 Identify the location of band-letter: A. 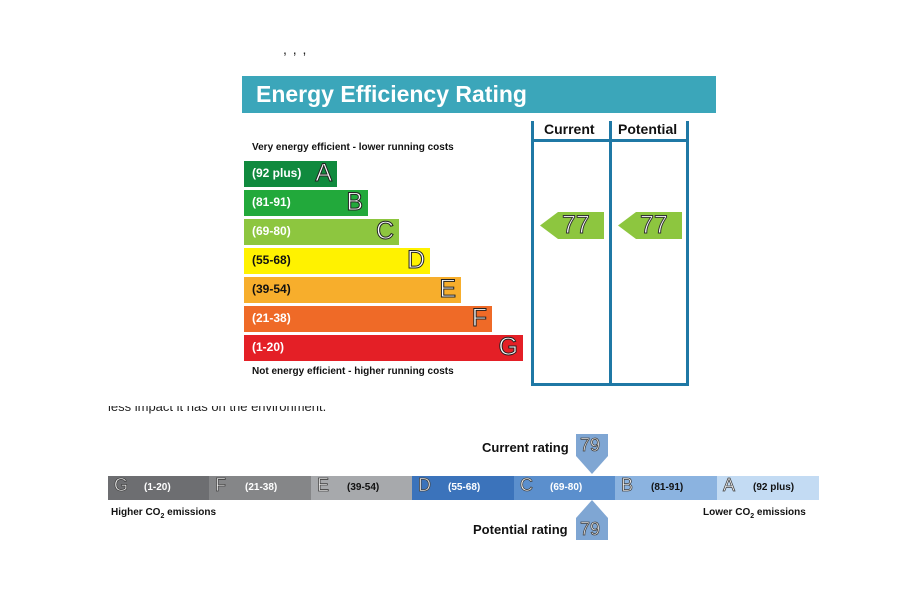
(324, 173).